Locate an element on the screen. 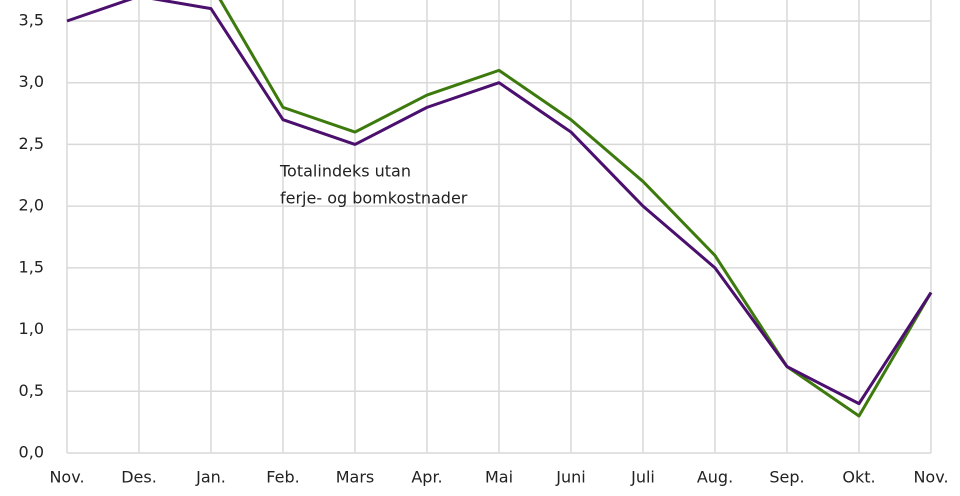  x-tick-label: Juli is located at coordinates (642, 477).